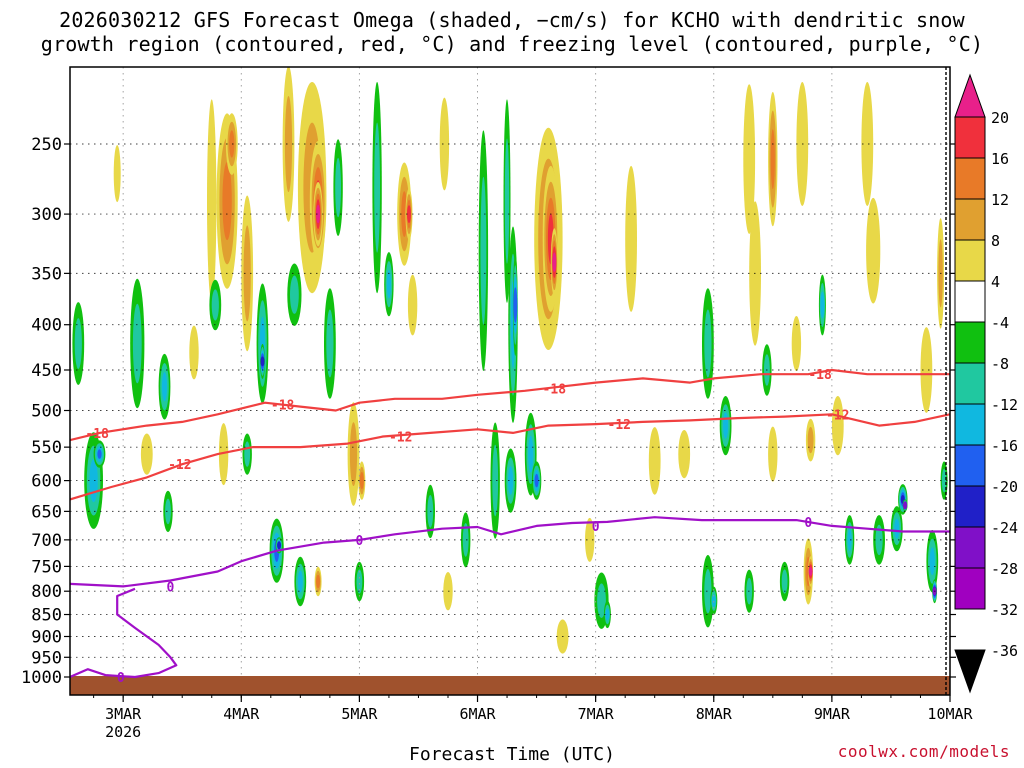 The image size is (1024, 768). Describe the element at coordinates (510, 552) in the screenshot. I see `freezing-level-line` at that location.